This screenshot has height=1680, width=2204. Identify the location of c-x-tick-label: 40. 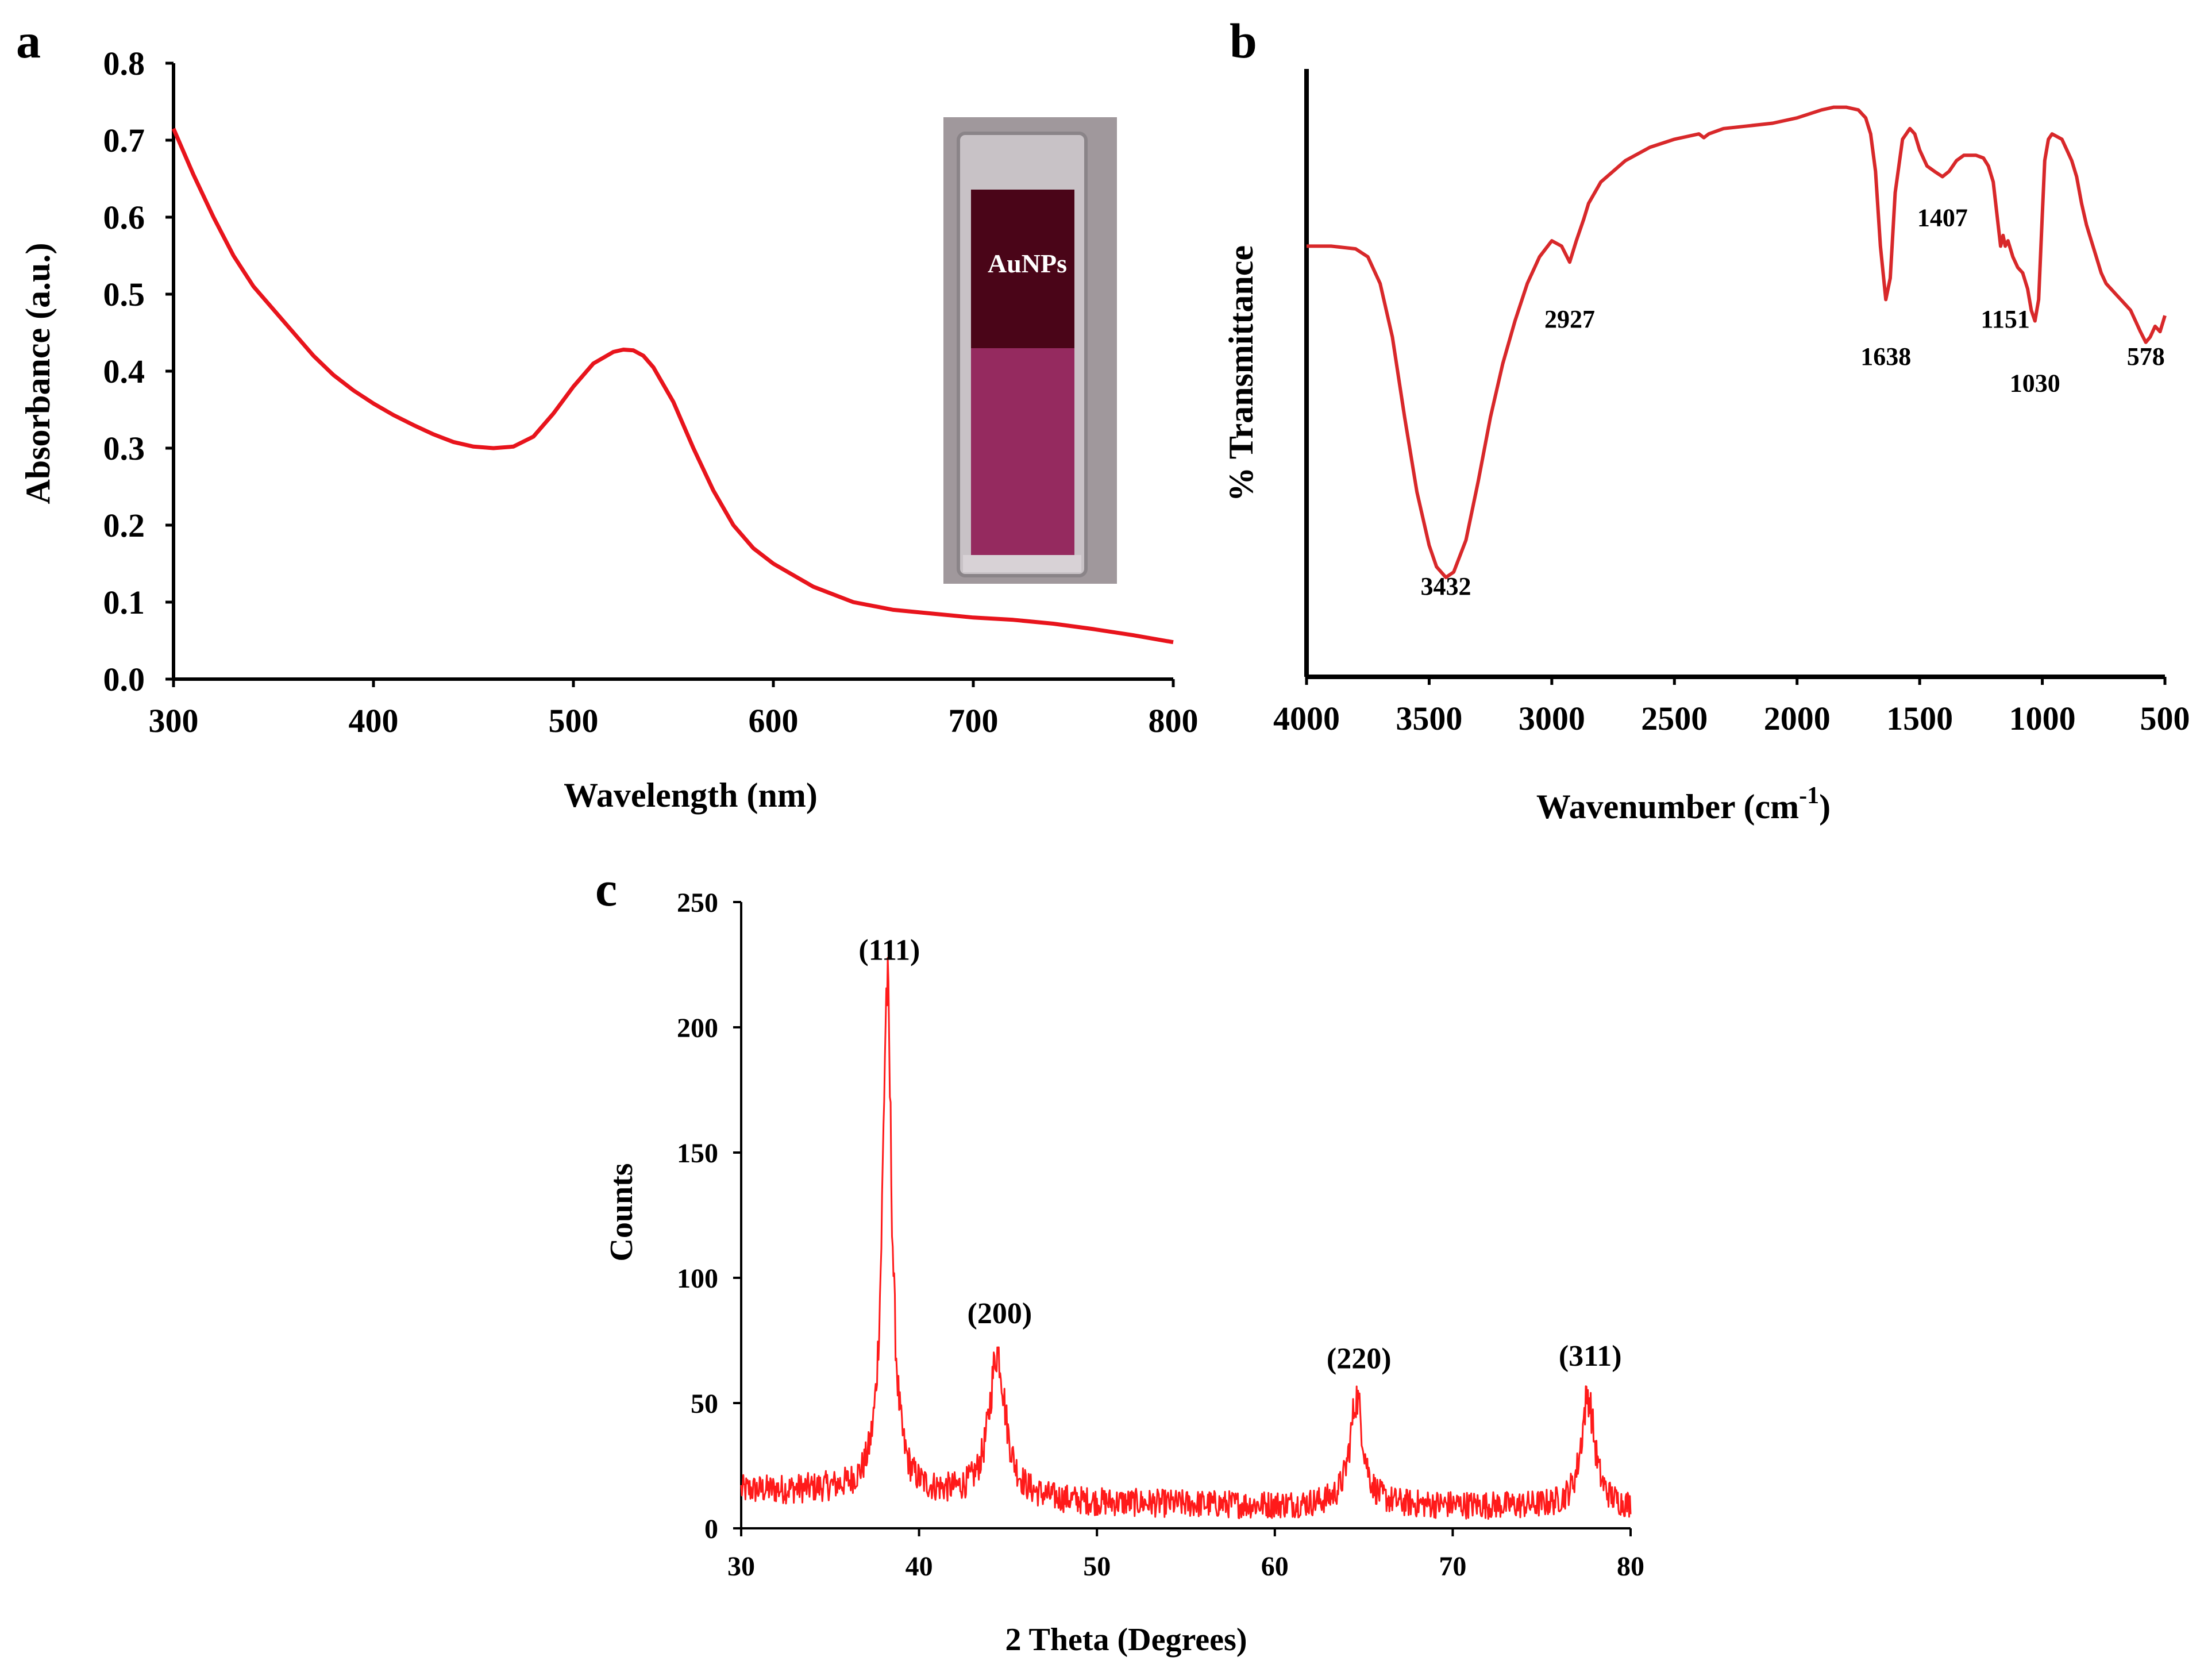
(919, 1567).